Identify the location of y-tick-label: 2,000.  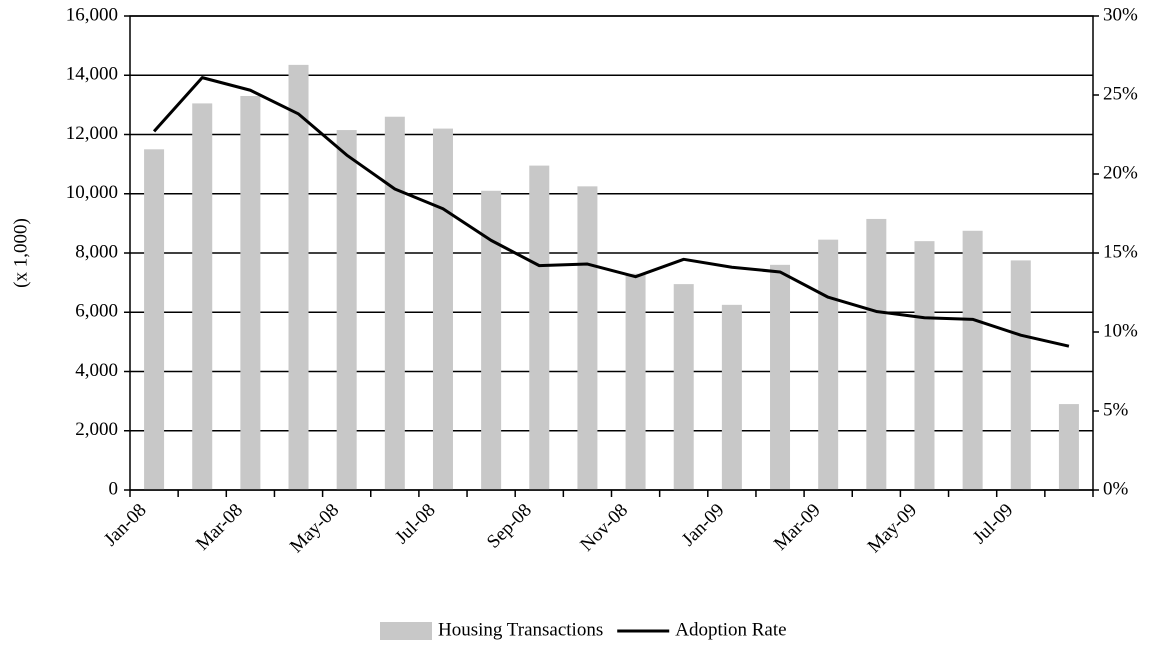
(96, 429).